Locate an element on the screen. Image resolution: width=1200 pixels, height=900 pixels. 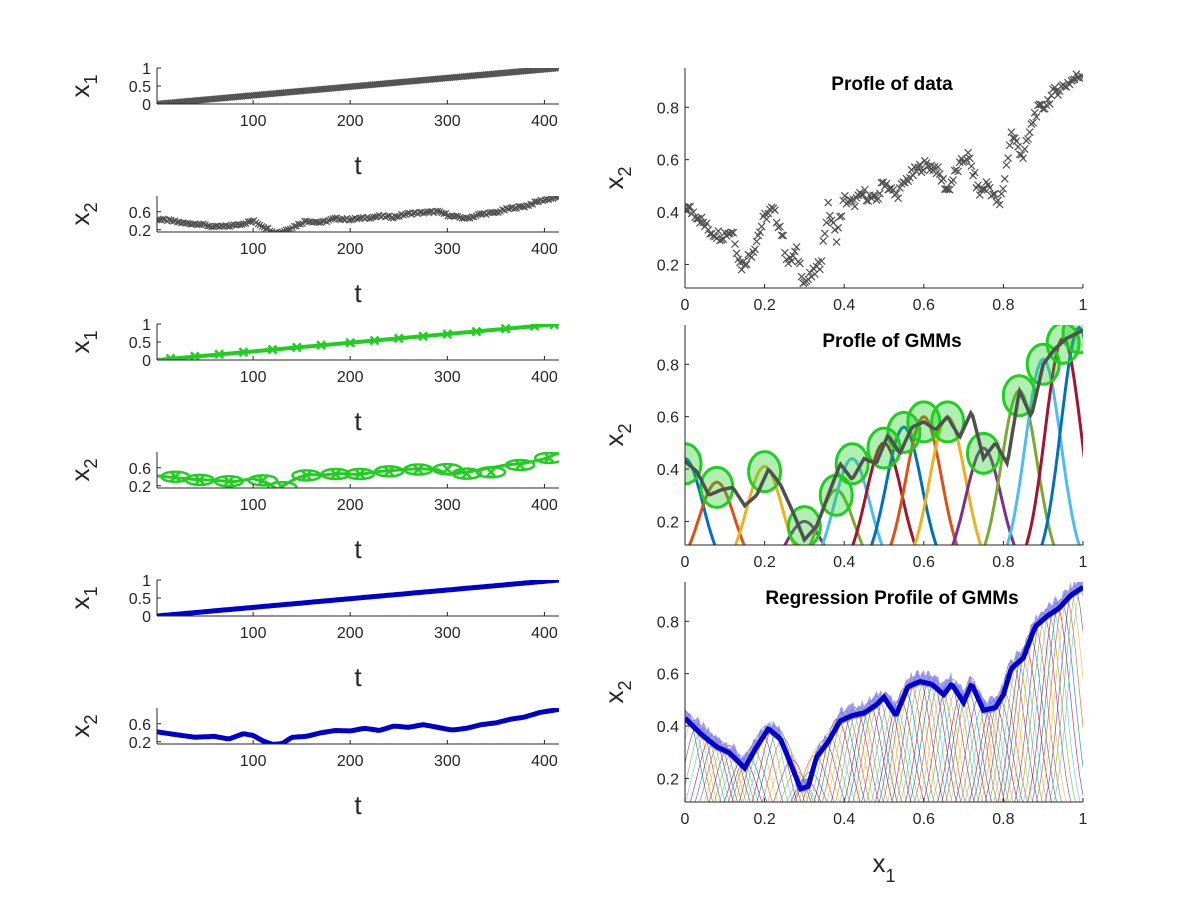
y-tick-label: 0.4 is located at coordinates (668, 213).